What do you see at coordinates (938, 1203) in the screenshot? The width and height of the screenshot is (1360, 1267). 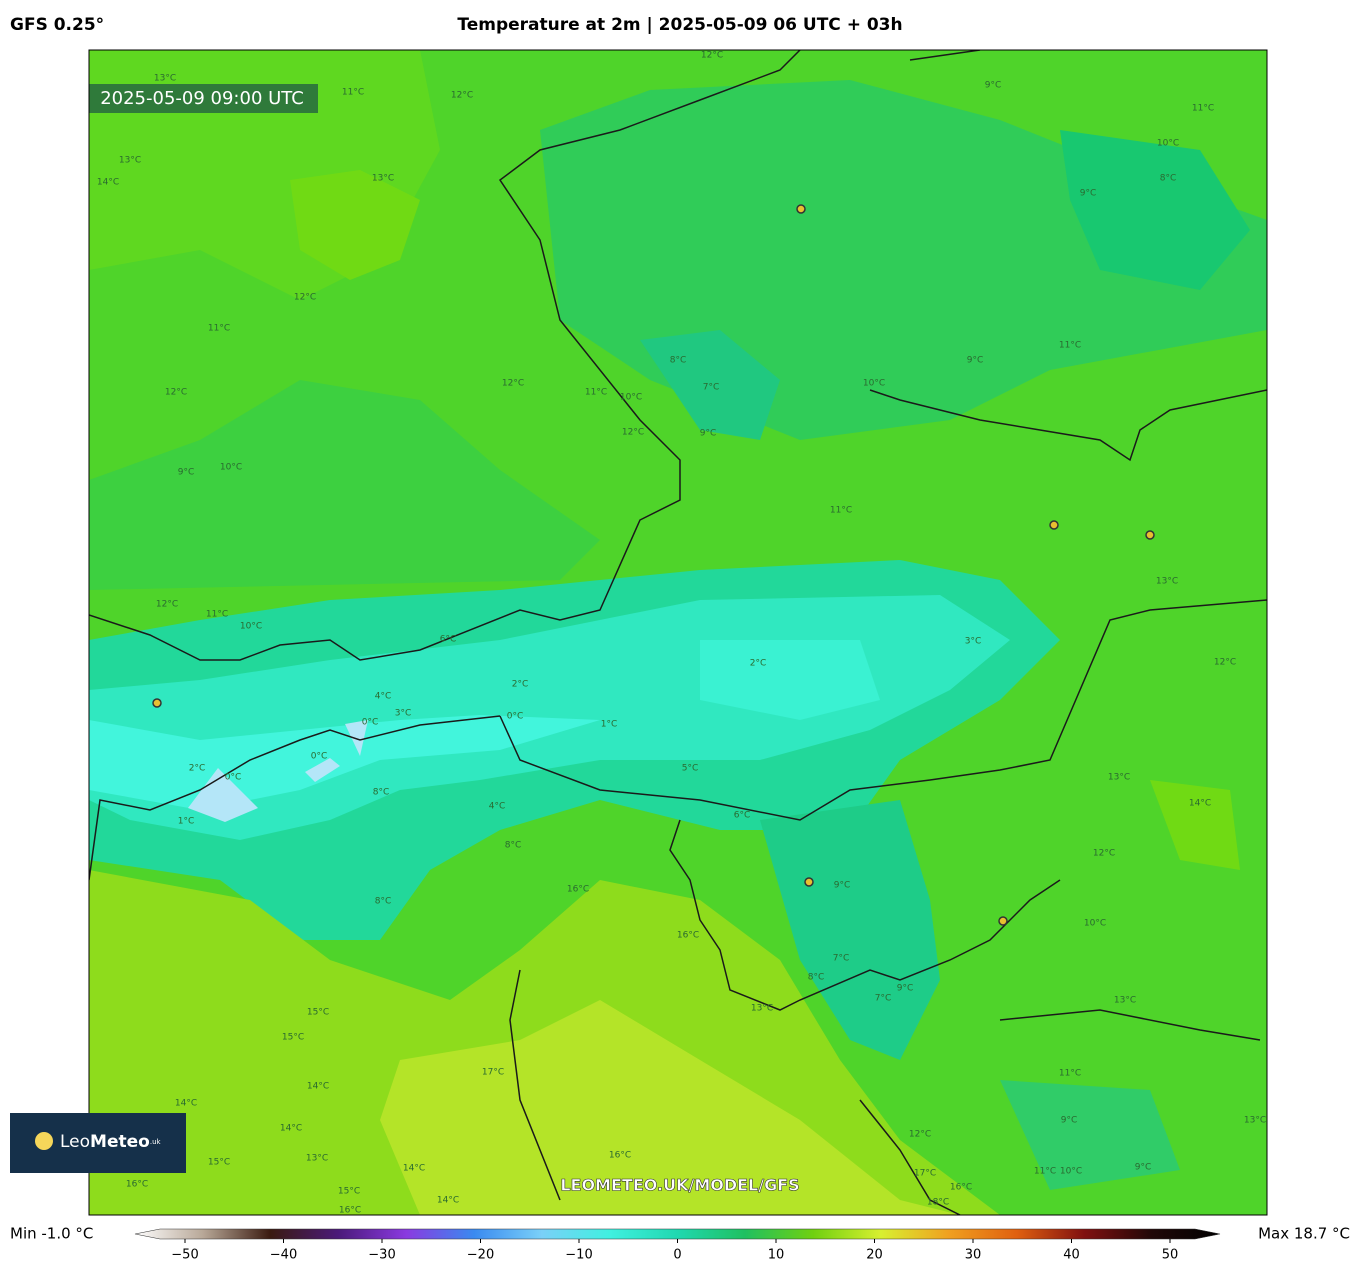 I see `contour-label: 18°C` at bounding box center [938, 1203].